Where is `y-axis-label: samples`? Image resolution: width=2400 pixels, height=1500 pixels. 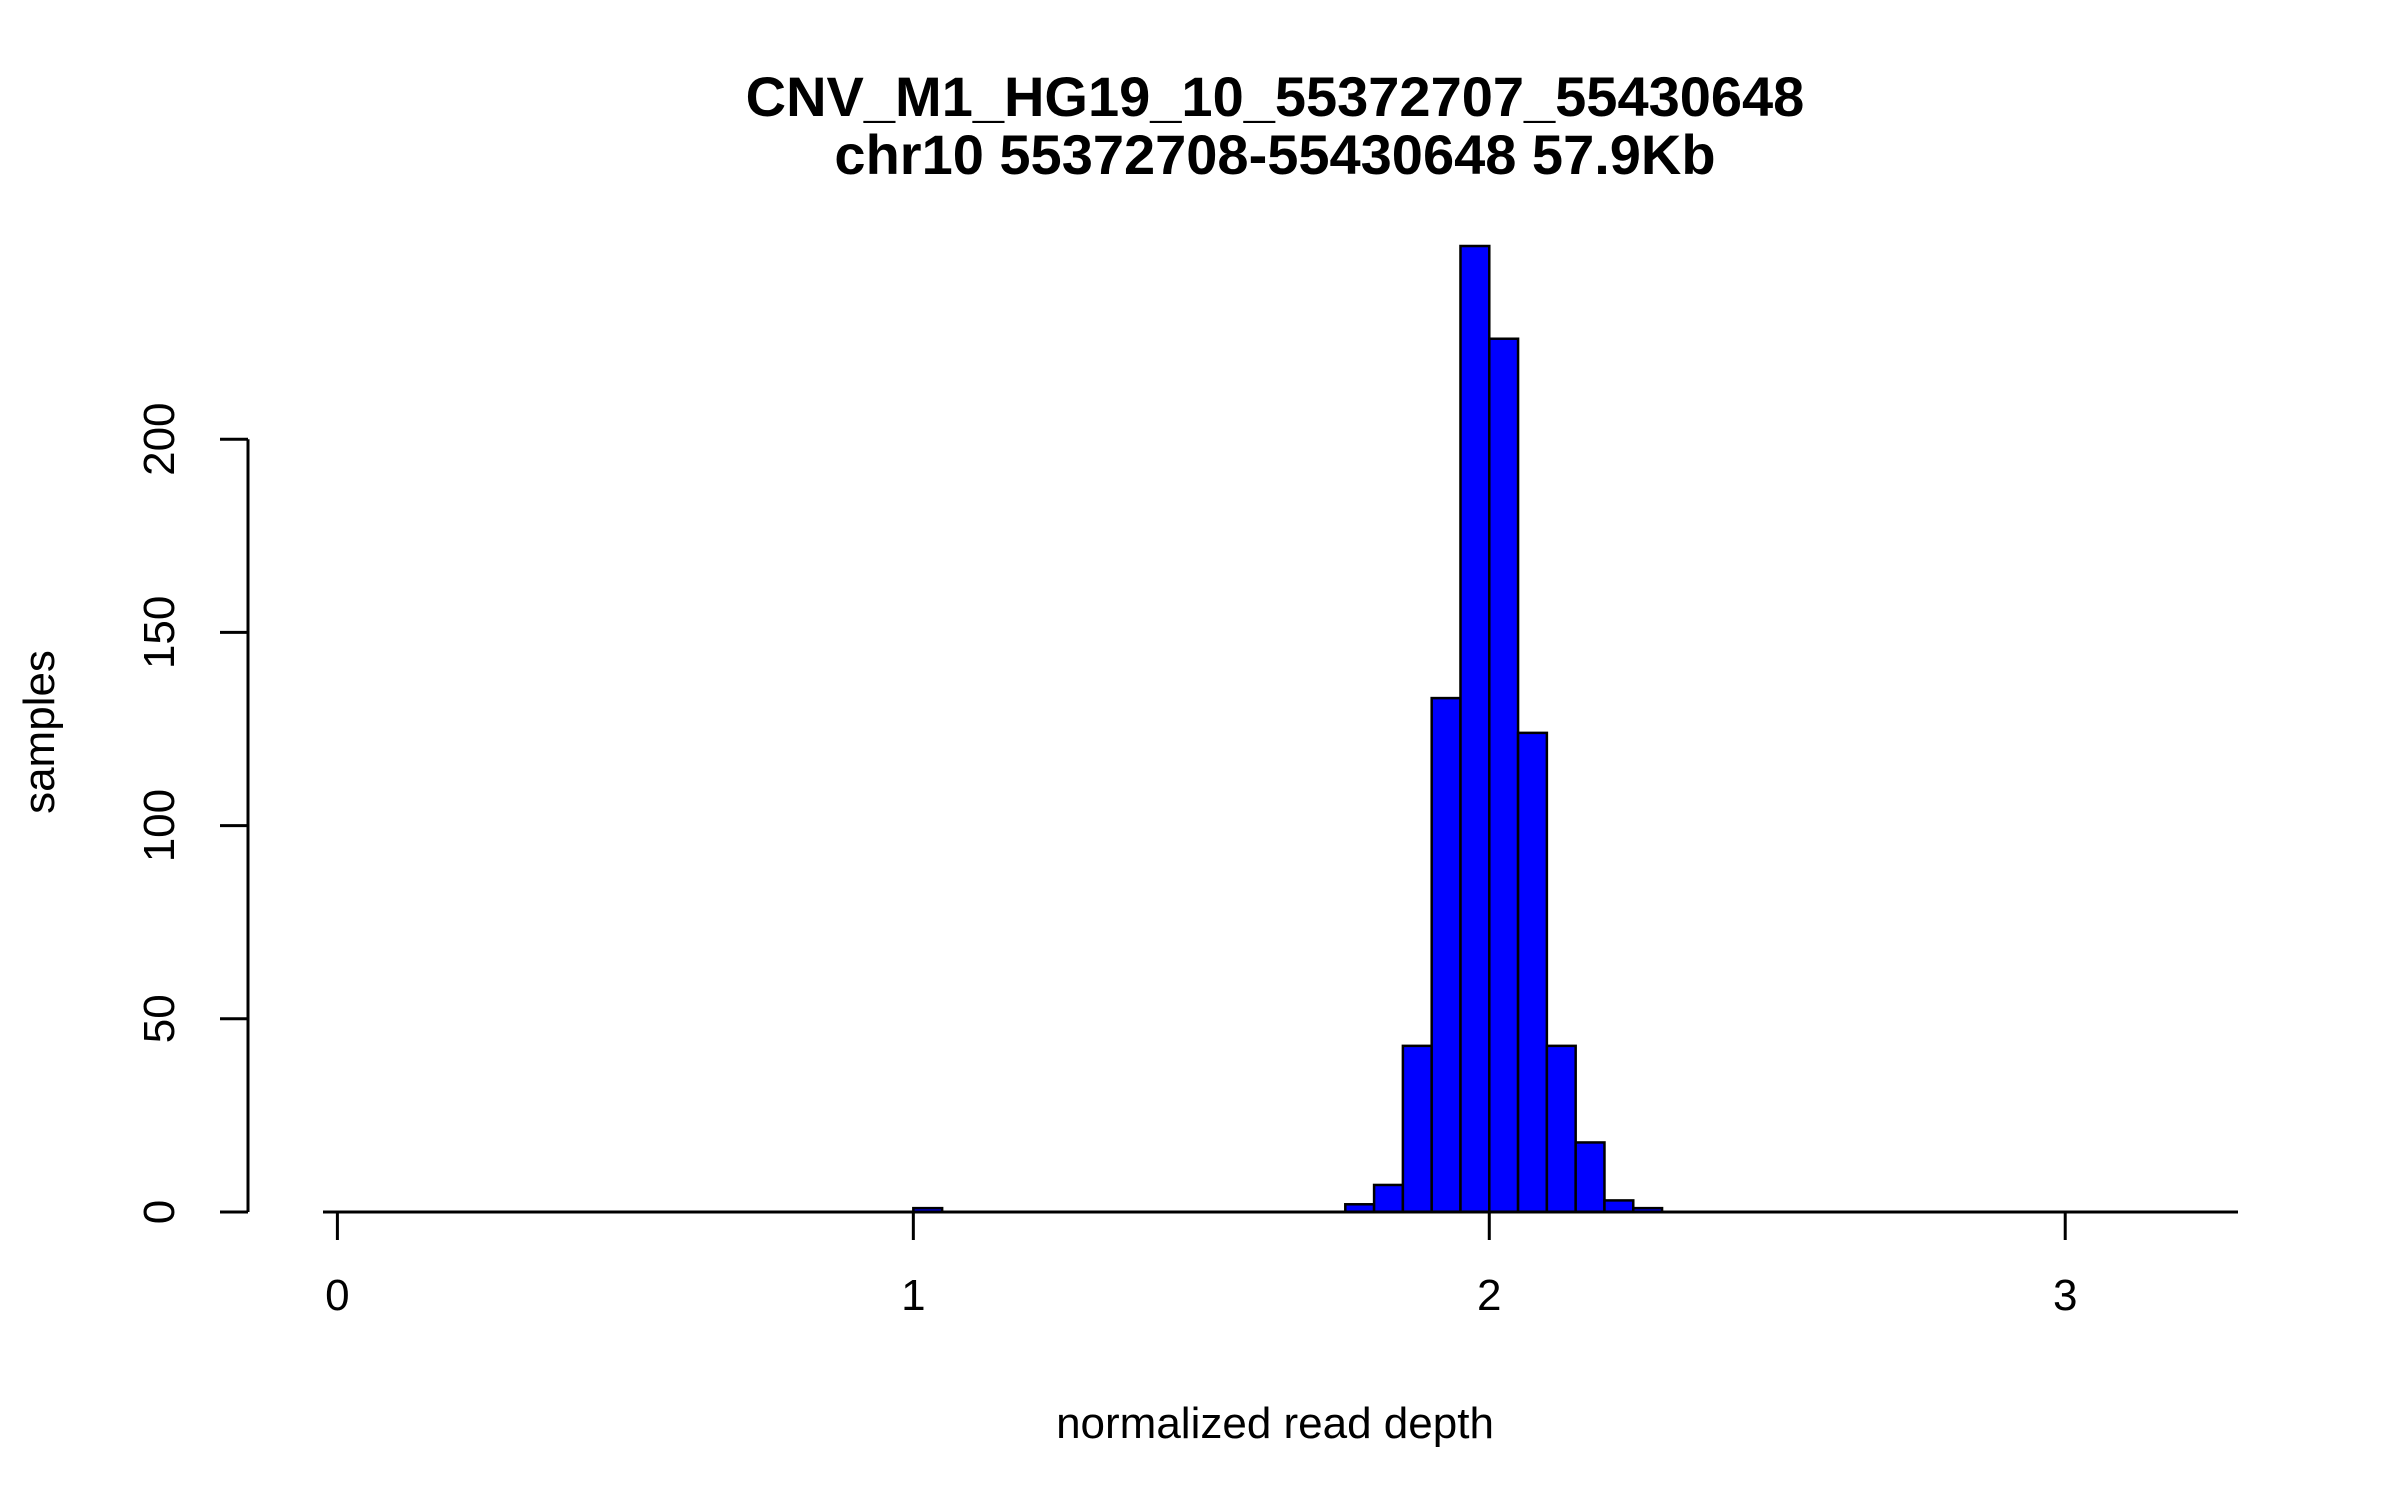 y-axis-label: samples is located at coordinates (39, 732).